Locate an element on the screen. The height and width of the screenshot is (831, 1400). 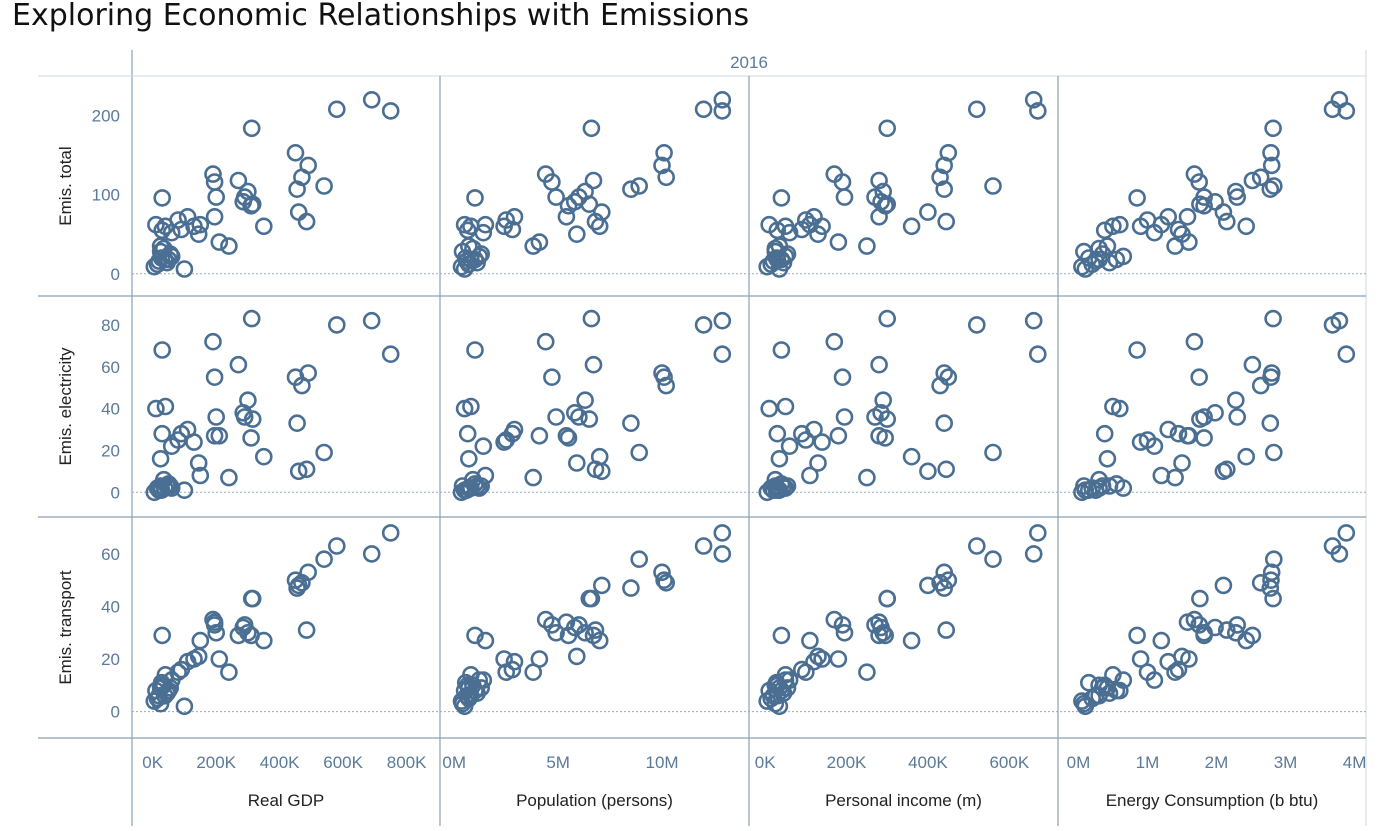
x-tick-label: 1M is located at coordinates (1148, 762).